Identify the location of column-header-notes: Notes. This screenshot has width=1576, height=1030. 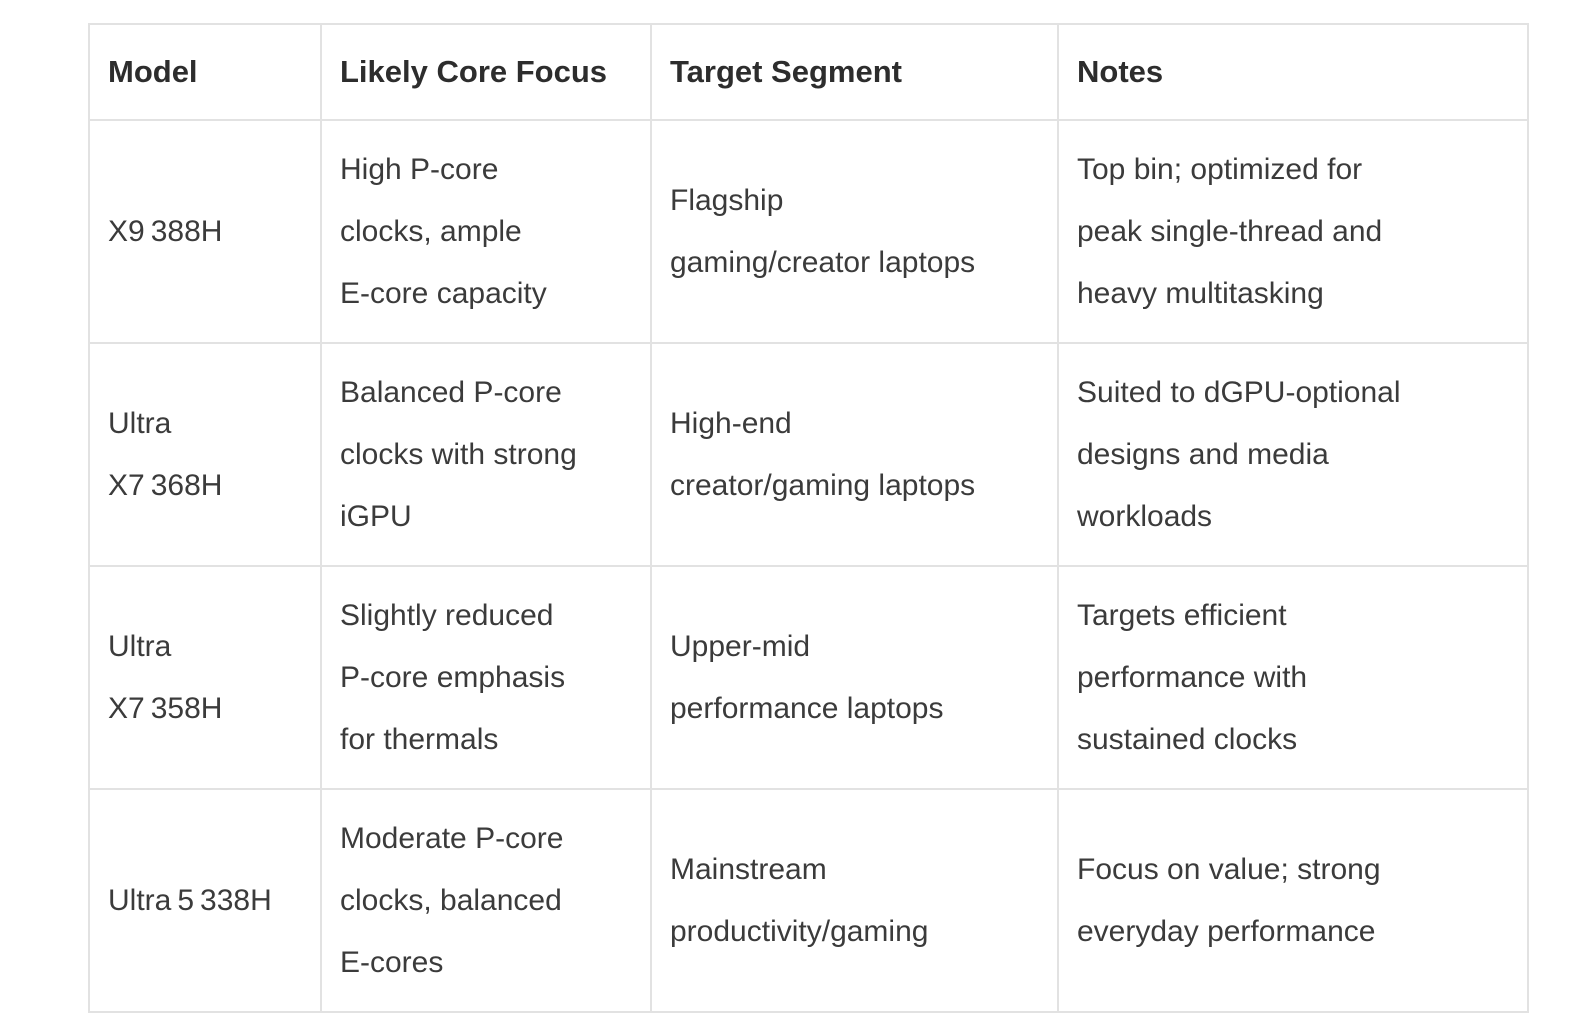
(1293, 72).